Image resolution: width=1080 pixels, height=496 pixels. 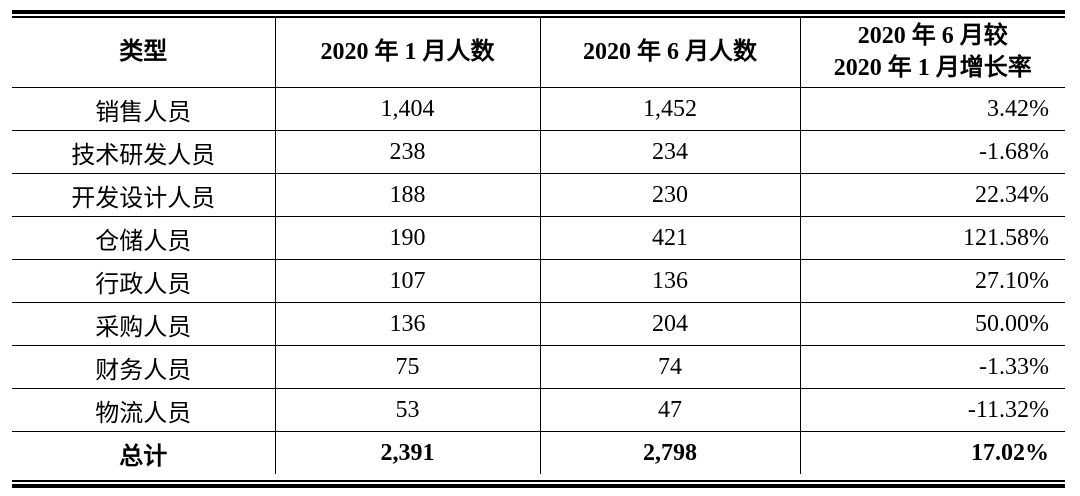 What do you see at coordinates (143, 367) in the screenshot?
I see `cell: 财务人员` at bounding box center [143, 367].